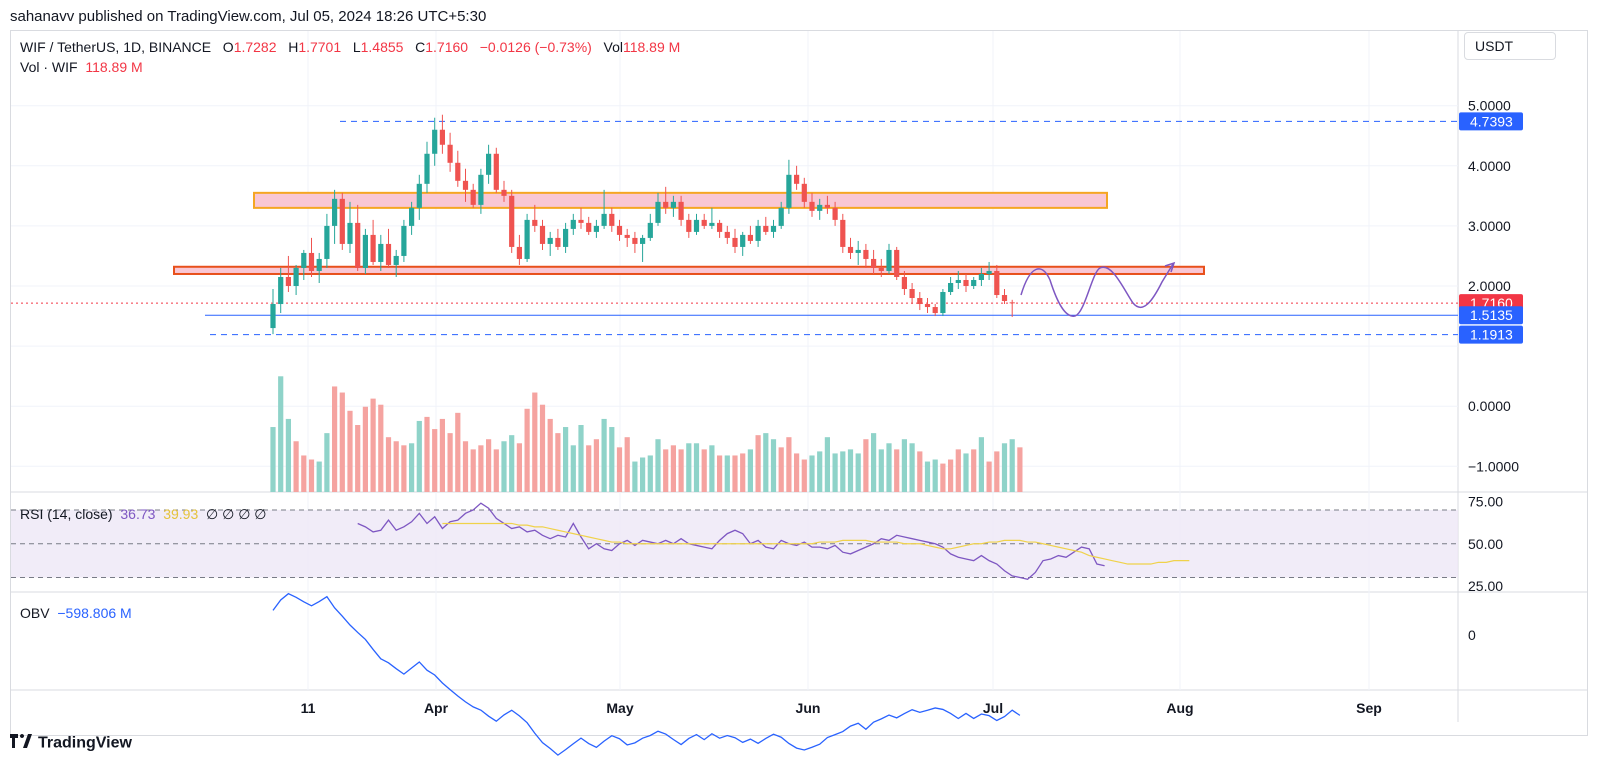 This screenshot has height=776, width=1600. I want to click on symbol-label: WIF / TetherUS, 1D, BINANCE, so click(116, 47).